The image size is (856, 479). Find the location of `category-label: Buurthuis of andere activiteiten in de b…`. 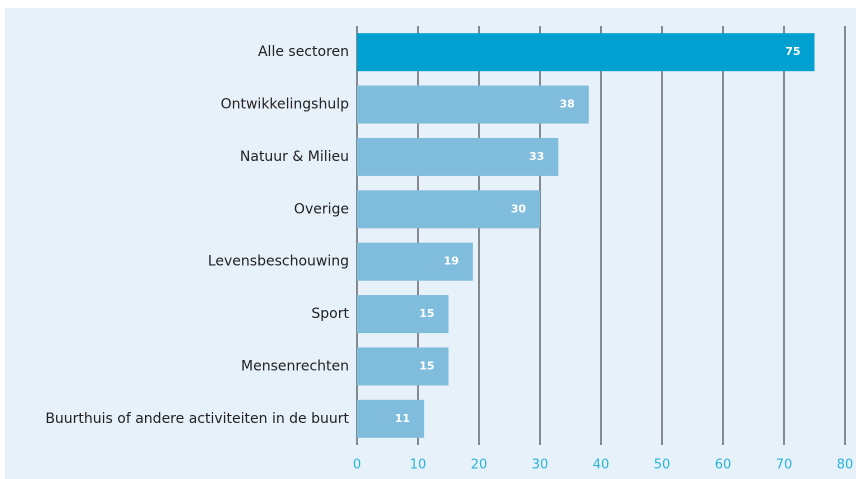

category-label: Buurthuis of andere activiteiten in de b… is located at coordinates (197, 419).